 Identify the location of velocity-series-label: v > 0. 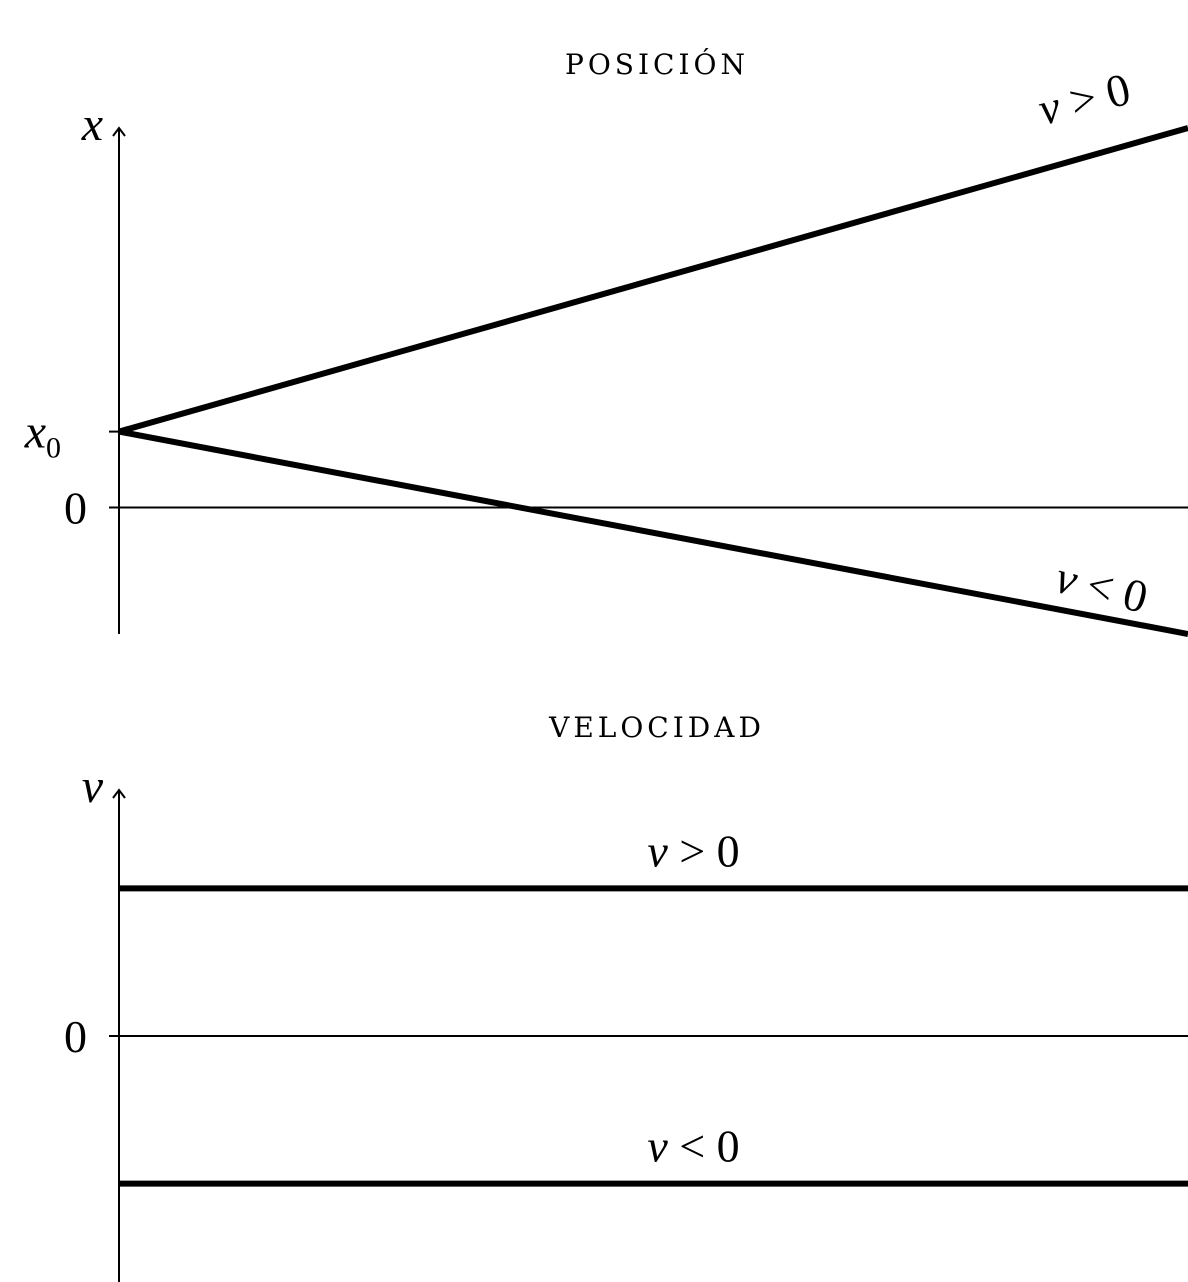
(693, 850).